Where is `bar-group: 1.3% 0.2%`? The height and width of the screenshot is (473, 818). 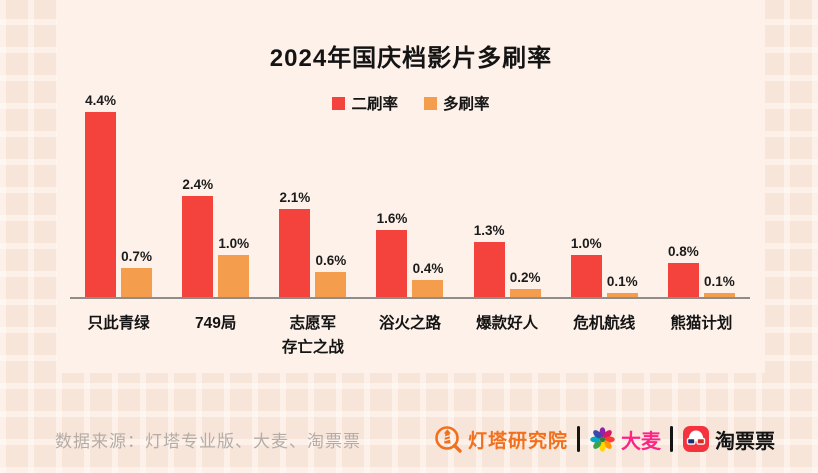 bar-group: 1.3% 0.2% is located at coordinates (507, 260).